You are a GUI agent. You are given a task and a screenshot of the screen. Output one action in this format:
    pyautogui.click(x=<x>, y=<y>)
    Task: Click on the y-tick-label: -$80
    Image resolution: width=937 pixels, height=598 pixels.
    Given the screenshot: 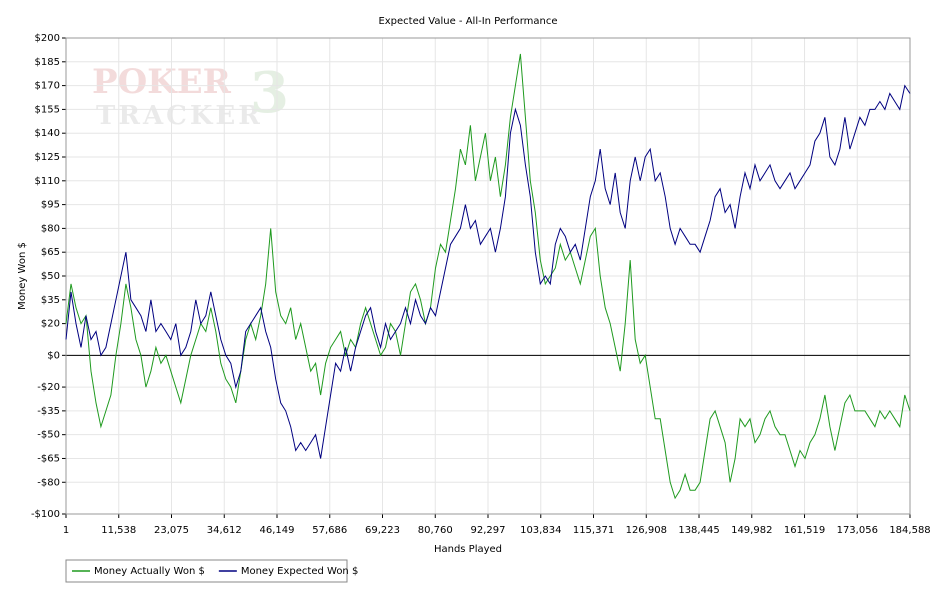 What is the action you would take?
    pyautogui.click(x=48, y=482)
    